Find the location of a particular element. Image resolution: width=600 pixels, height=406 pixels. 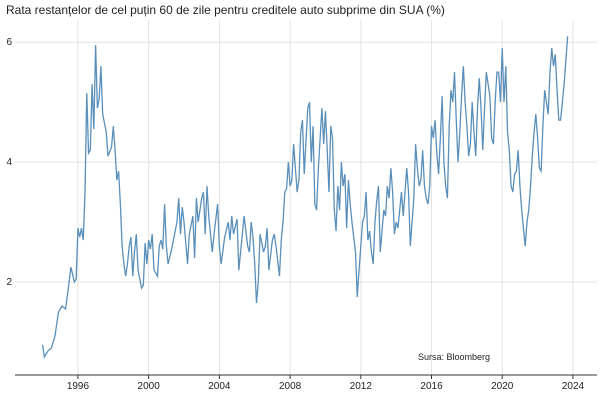

x-tick-label: 2020 is located at coordinates (502, 386).